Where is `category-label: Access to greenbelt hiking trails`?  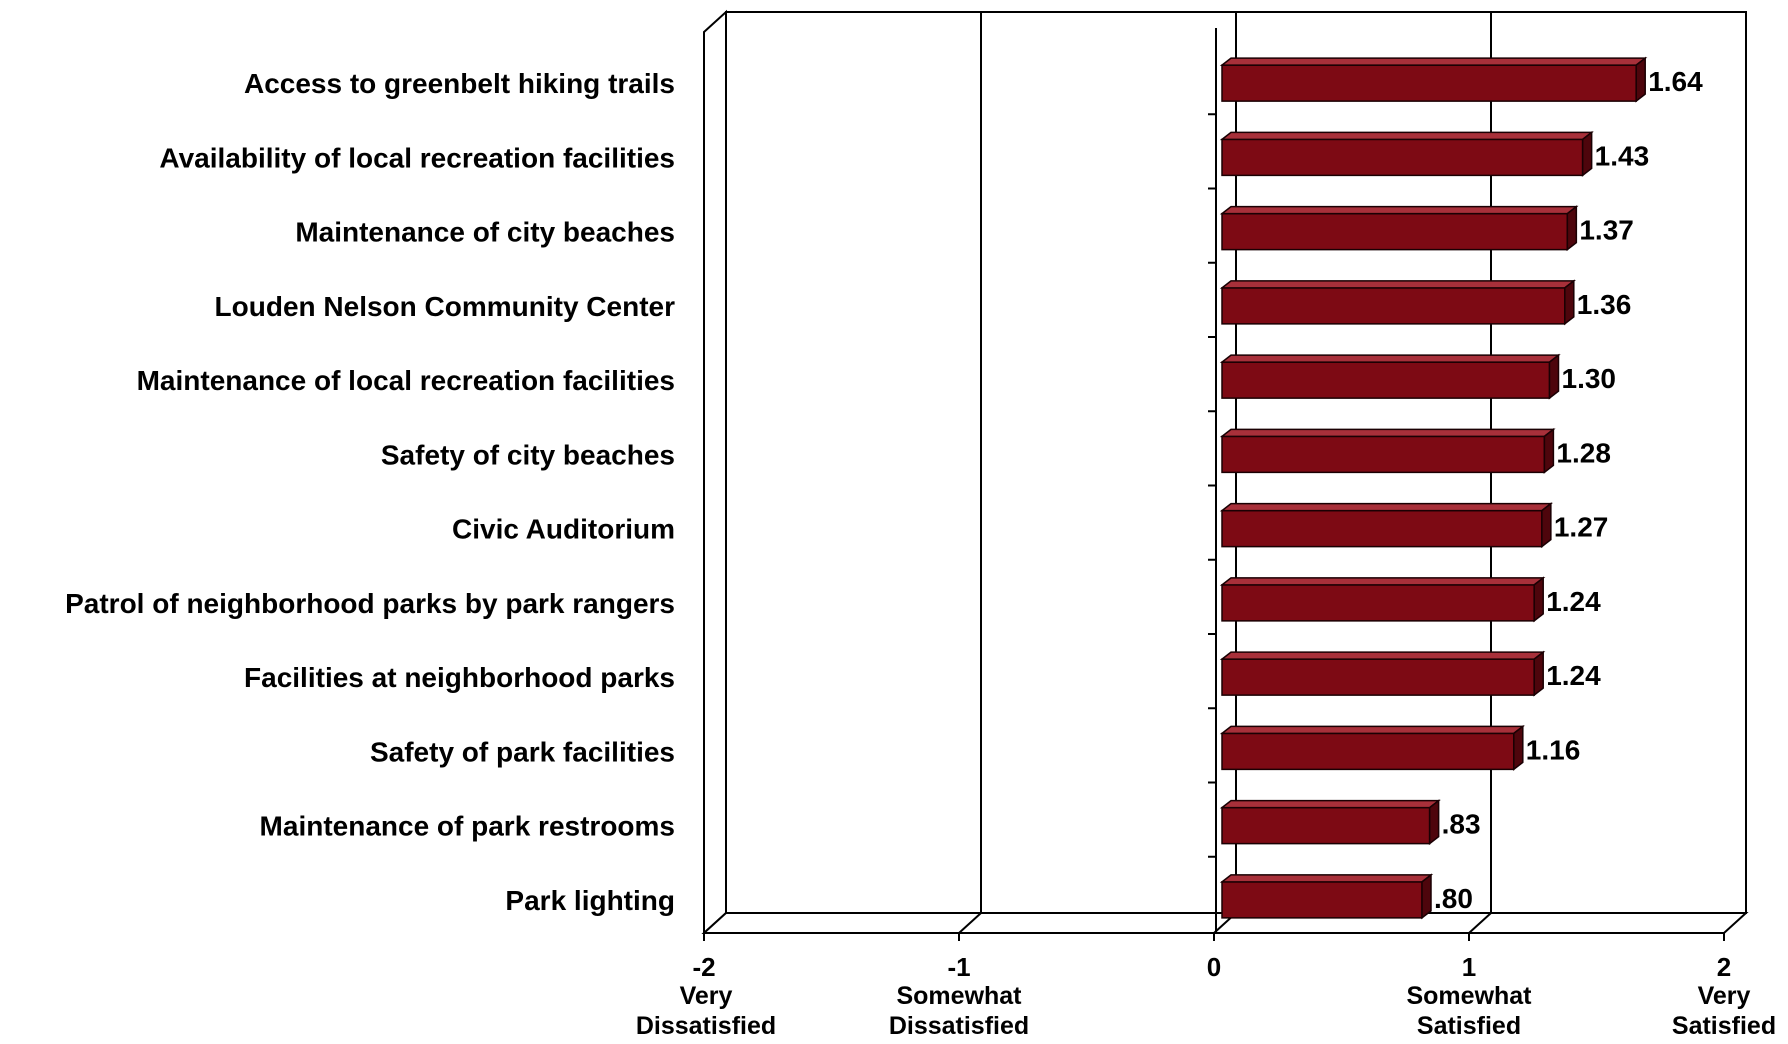
category-label: Access to greenbelt hiking trails is located at coordinates (459, 83).